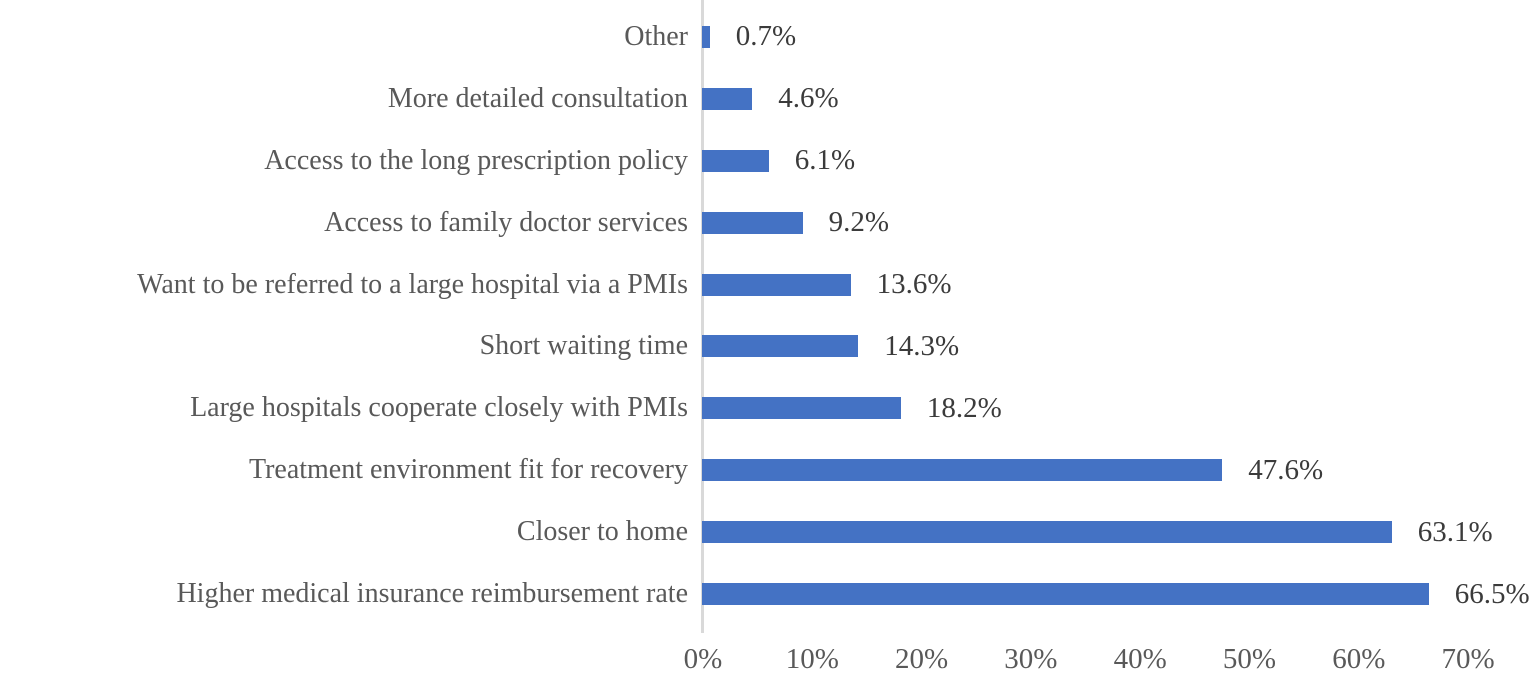 This screenshot has height=682, width=1535. I want to click on category-label: Other, so click(656, 36).